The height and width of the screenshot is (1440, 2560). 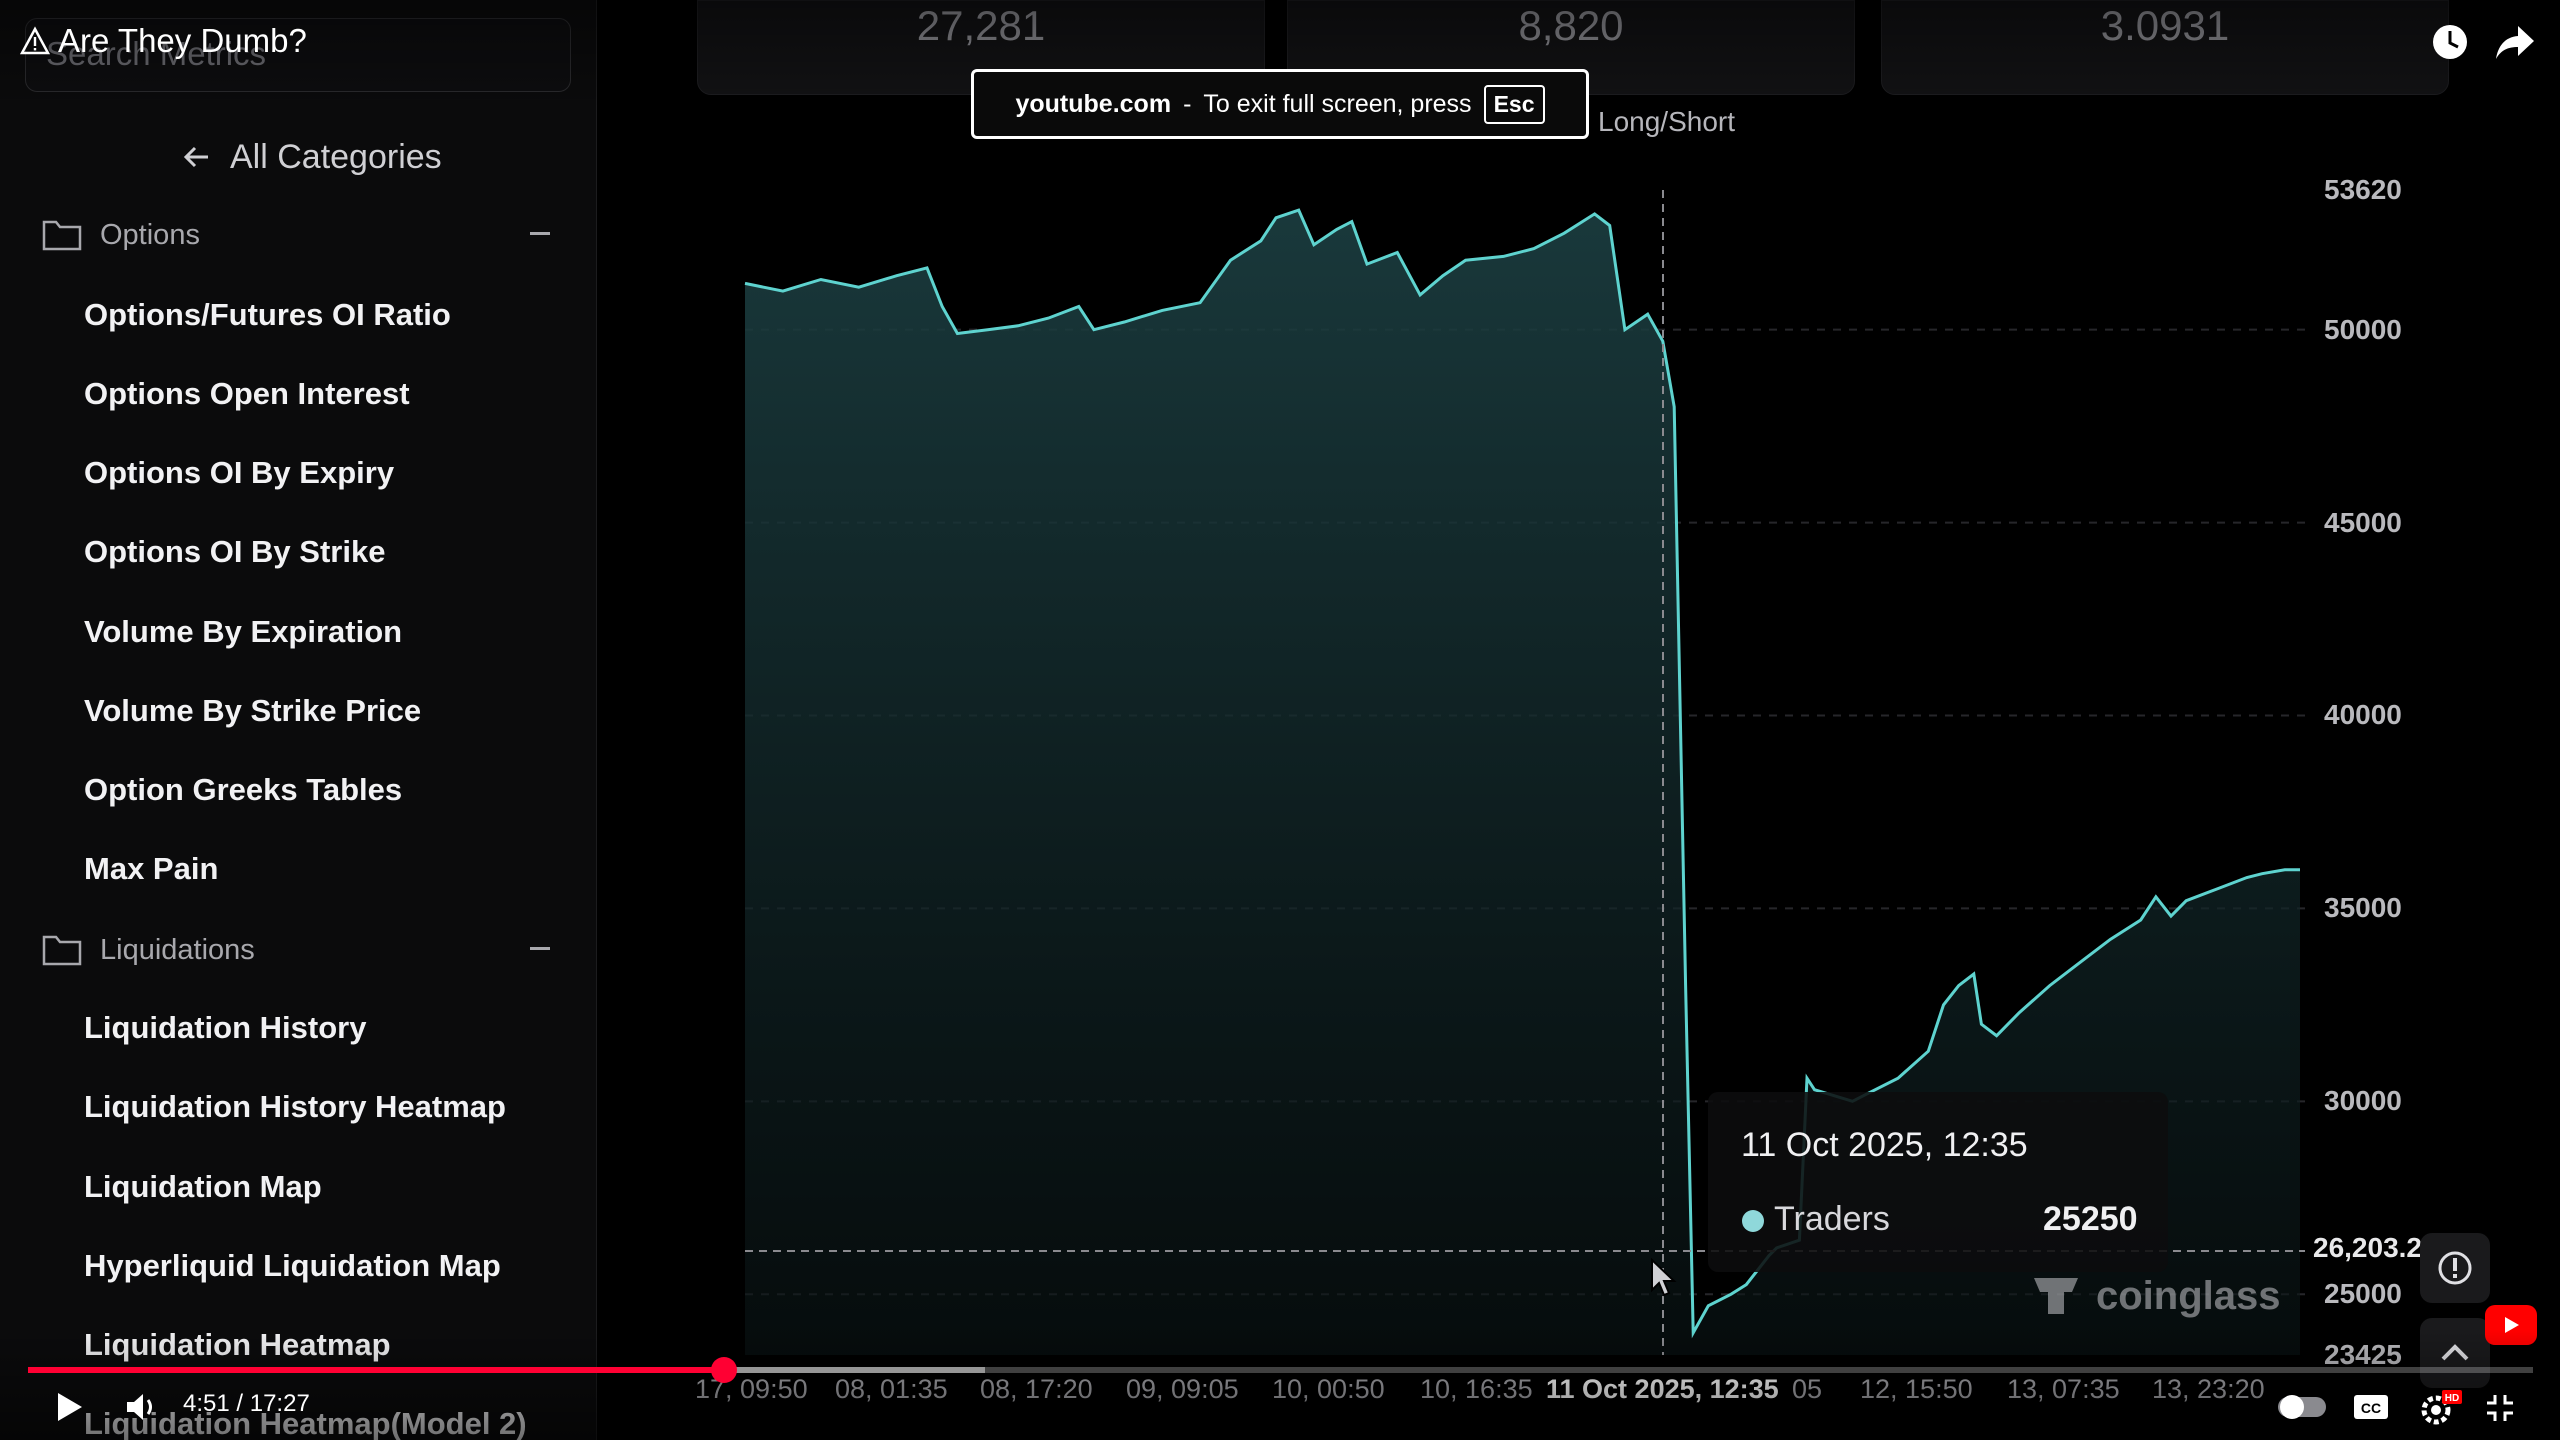 What do you see at coordinates (35, 40) in the screenshot?
I see `warning-icon` at bounding box center [35, 40].